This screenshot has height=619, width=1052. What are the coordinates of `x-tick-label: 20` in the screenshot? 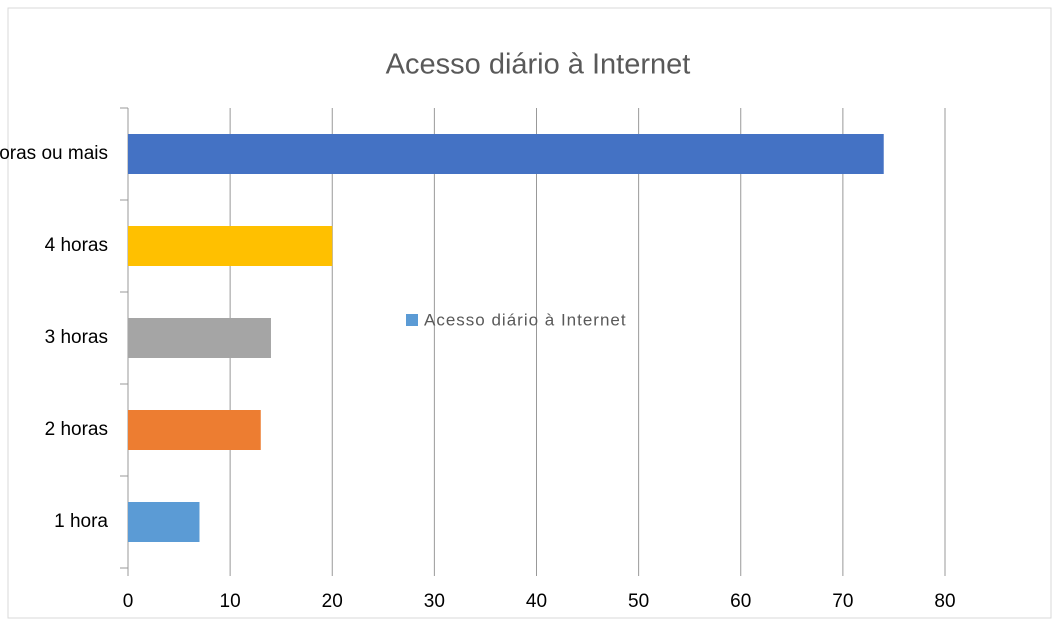 It's located at (332, 601).